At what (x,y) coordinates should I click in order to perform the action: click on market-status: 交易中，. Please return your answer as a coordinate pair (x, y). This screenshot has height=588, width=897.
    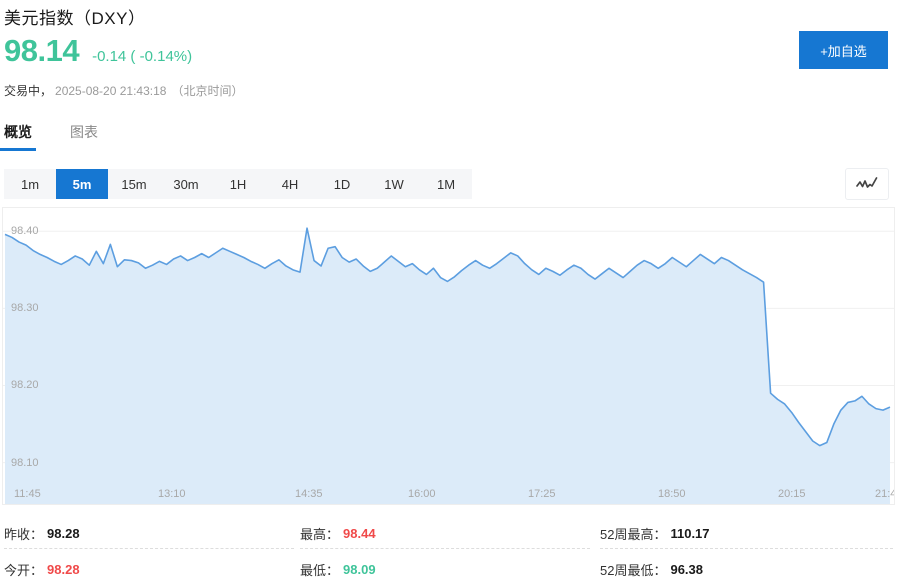
    Looking at the image, I should click on (28, 91).